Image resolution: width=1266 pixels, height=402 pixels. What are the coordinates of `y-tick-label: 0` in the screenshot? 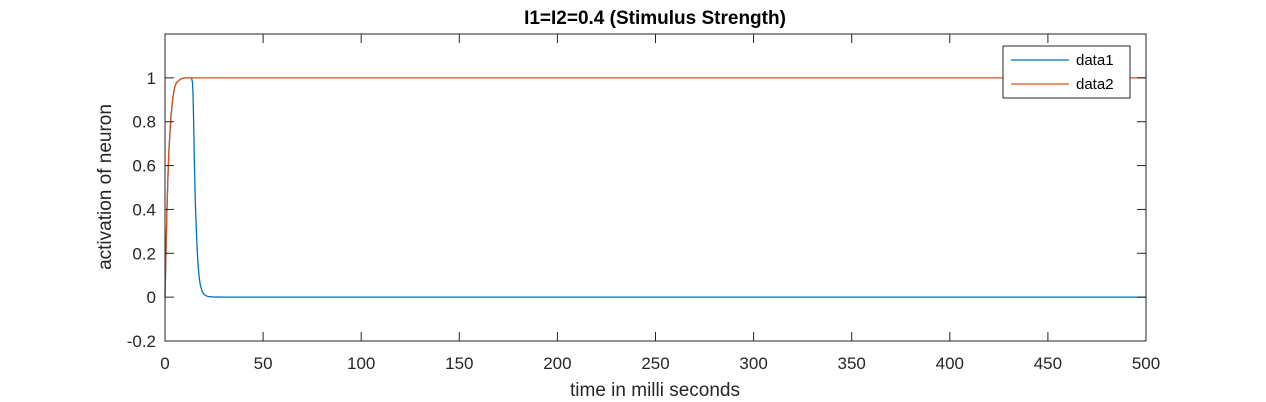 It's located at (151, 297).